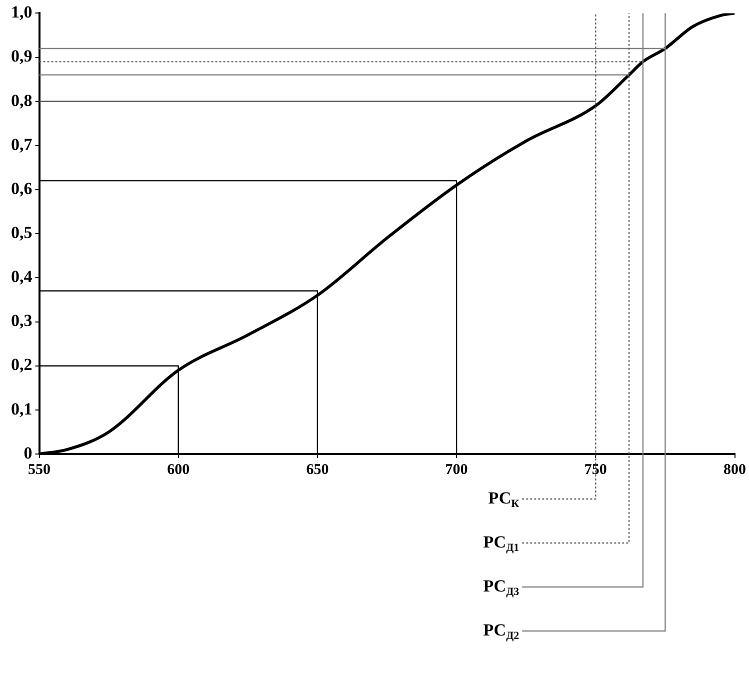 The image size is (749, 697). What do you see at coordinates (735, 470) in the screenshot?
I see `x-tick-label: 800` at bounding box center [735, 470].